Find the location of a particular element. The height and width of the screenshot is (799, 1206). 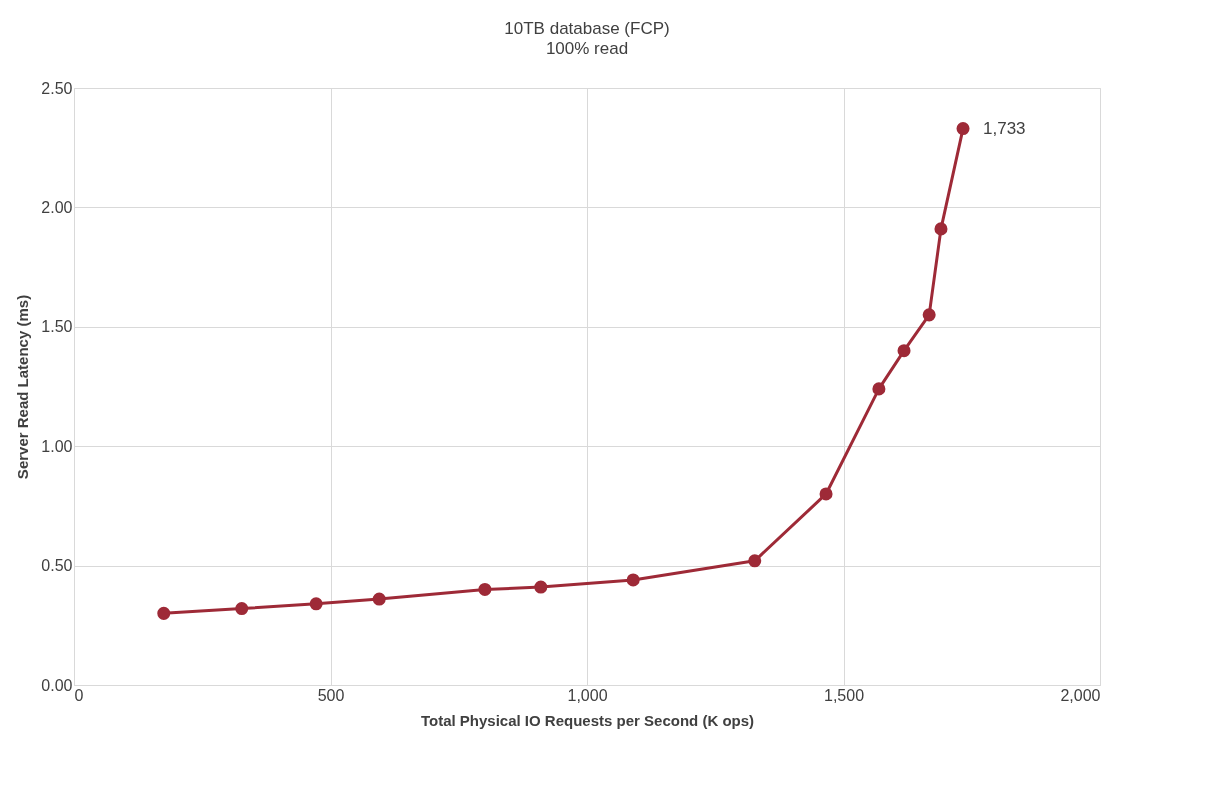

chart-title: 10TB database (FCP) is located at coordinates (587, 28).